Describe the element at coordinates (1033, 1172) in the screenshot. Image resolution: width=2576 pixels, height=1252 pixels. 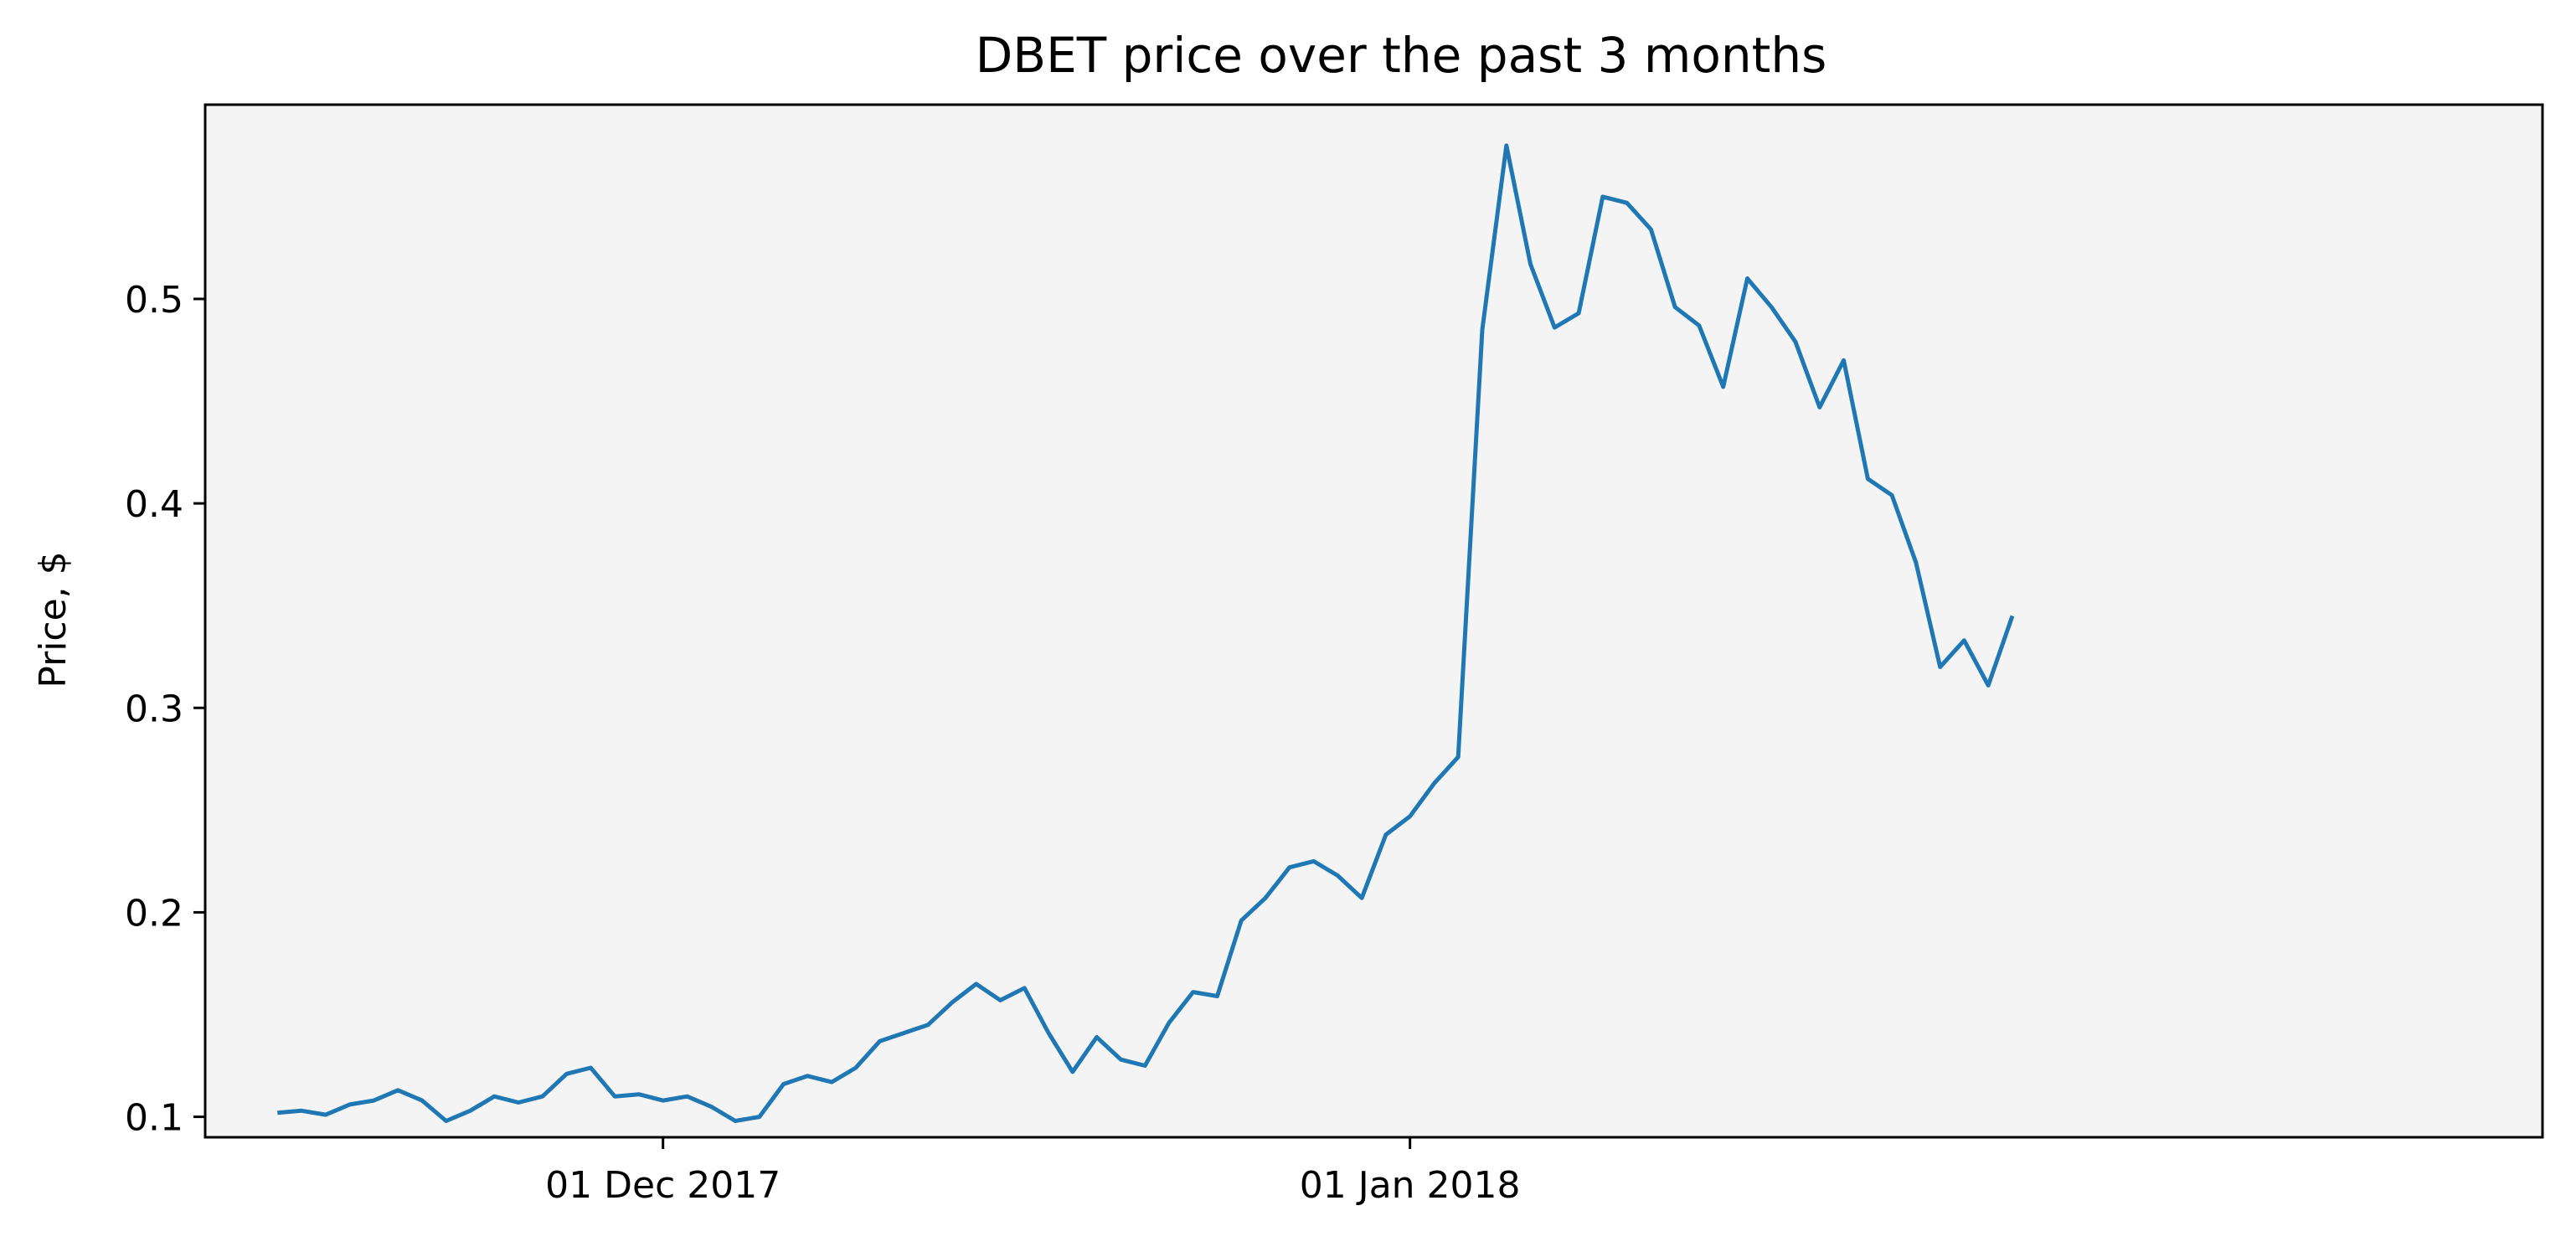
I see `x-axis: 01 Dec 2017 01 Jan 2018` at that location.